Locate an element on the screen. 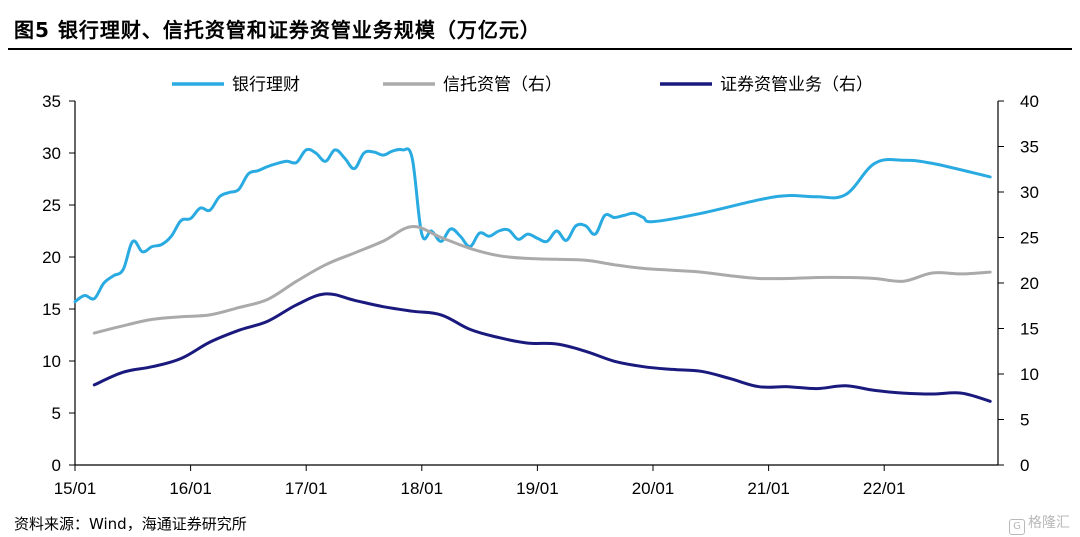 Image resolution: width=1080 pixels, height=537 pixels. legend-label-2: 信托资管（右） is located at coordinates (502, 85).